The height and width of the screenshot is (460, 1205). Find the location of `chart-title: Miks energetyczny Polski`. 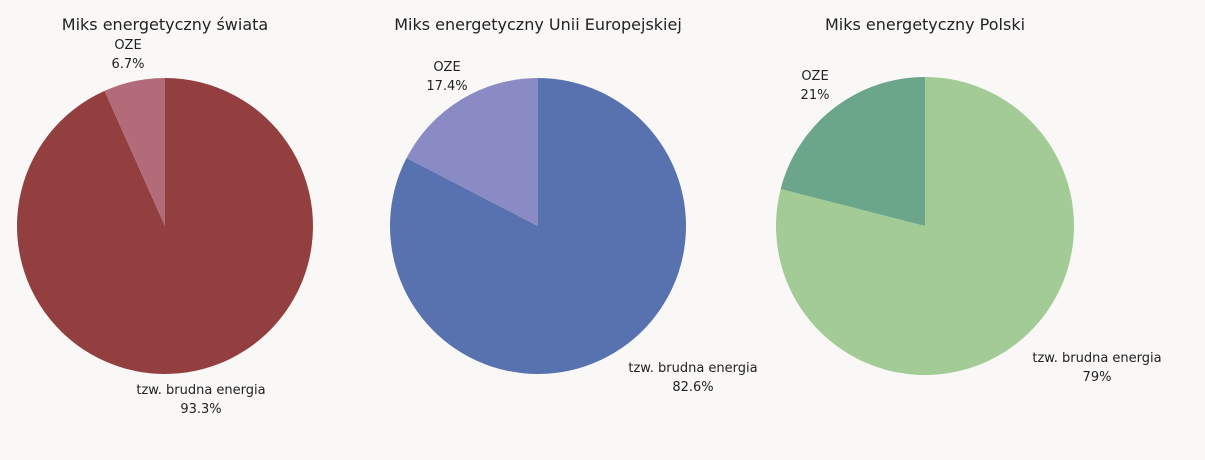

chart-title: Miks energetyczny Polski is located at coordinates (925, 24).